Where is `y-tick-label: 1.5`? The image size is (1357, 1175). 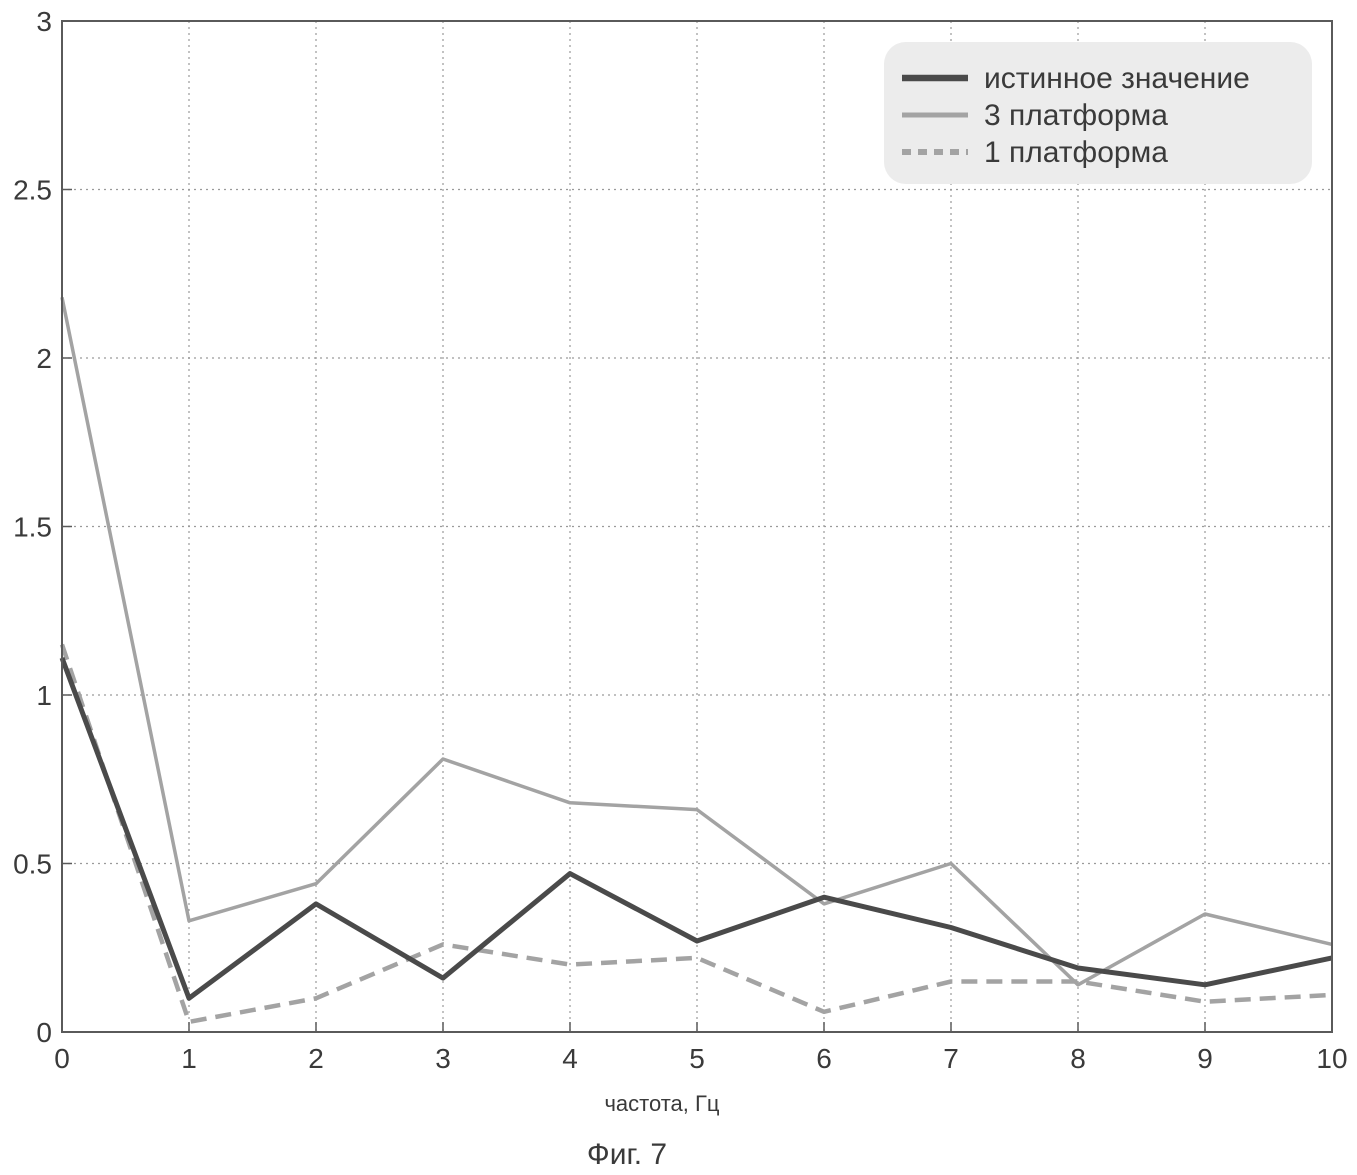 y-tick-label: 1.5 is located at coordinates (32, 527).